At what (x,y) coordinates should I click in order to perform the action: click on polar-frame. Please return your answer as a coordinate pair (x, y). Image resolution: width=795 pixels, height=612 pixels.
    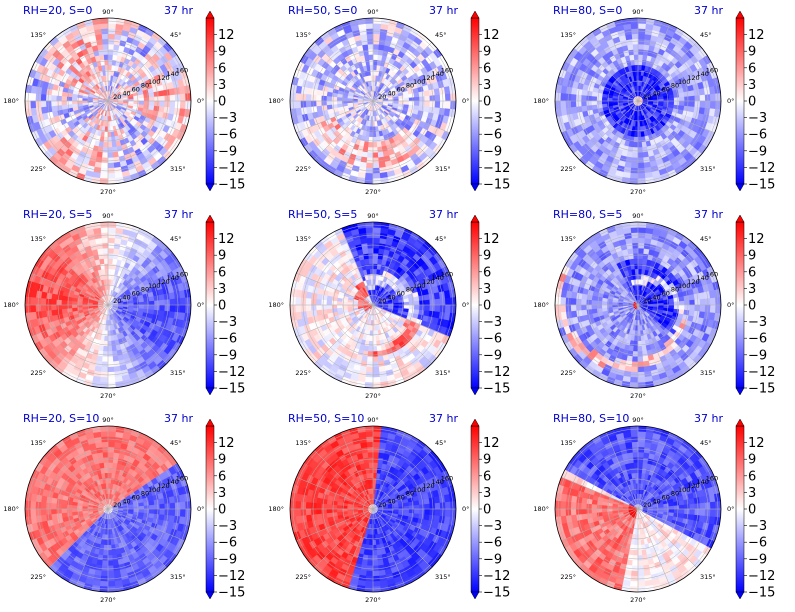
    Looking at the image, I should click on (108, 101).